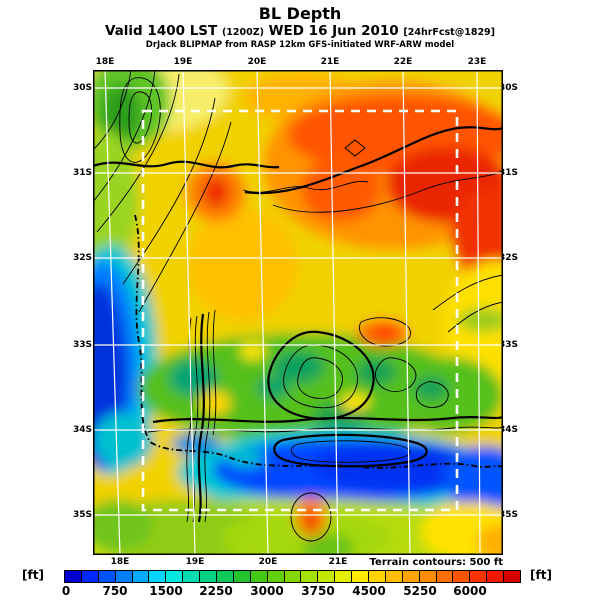 This screenshot has height=600, width=600. Describe the element at coordinates (82, 345) in the screenshot. I see `lat-label-left: 33S` at that location.